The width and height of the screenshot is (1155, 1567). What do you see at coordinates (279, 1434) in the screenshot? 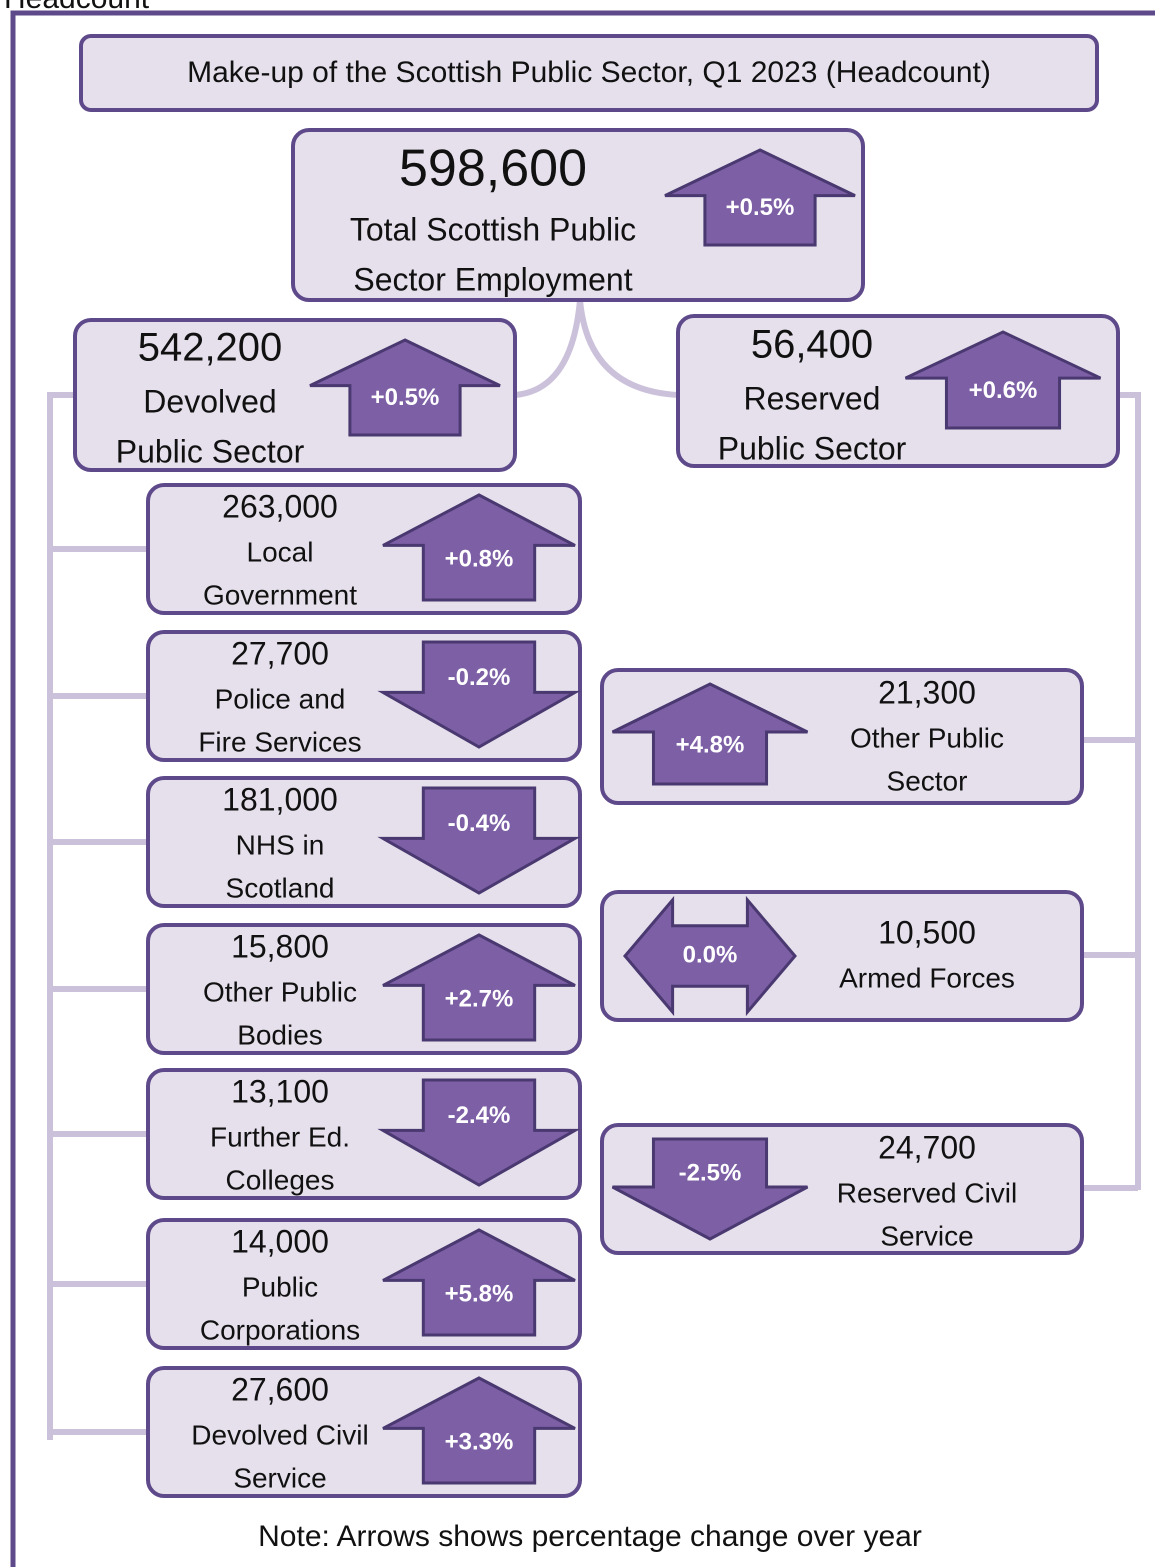
I see `node-label: Devolved Civil` at bounding box center [279, 1434].